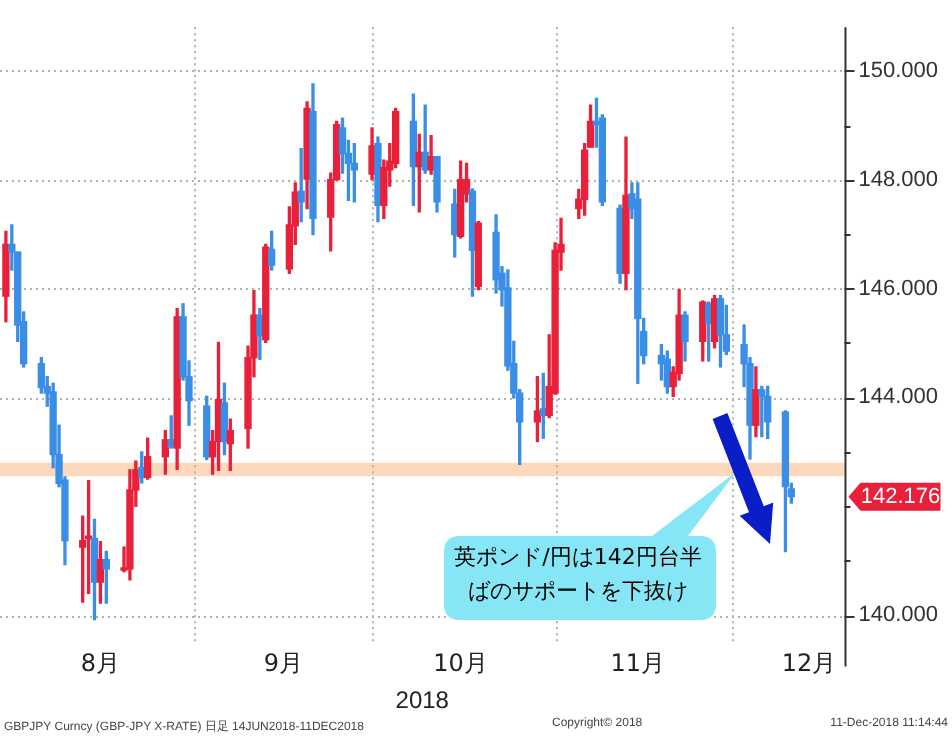 The image size is (952, 744). Describe the element at coordinates (900, 496) in the screenshot. I see `text: 142.176` at that location.